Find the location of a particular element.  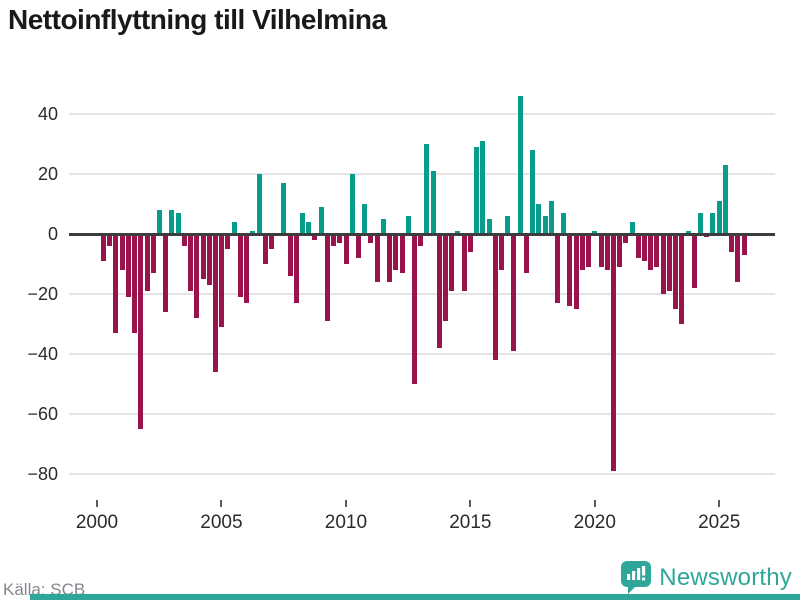

y-axis-tick-label: −20 is located at coordinates (42, 294).